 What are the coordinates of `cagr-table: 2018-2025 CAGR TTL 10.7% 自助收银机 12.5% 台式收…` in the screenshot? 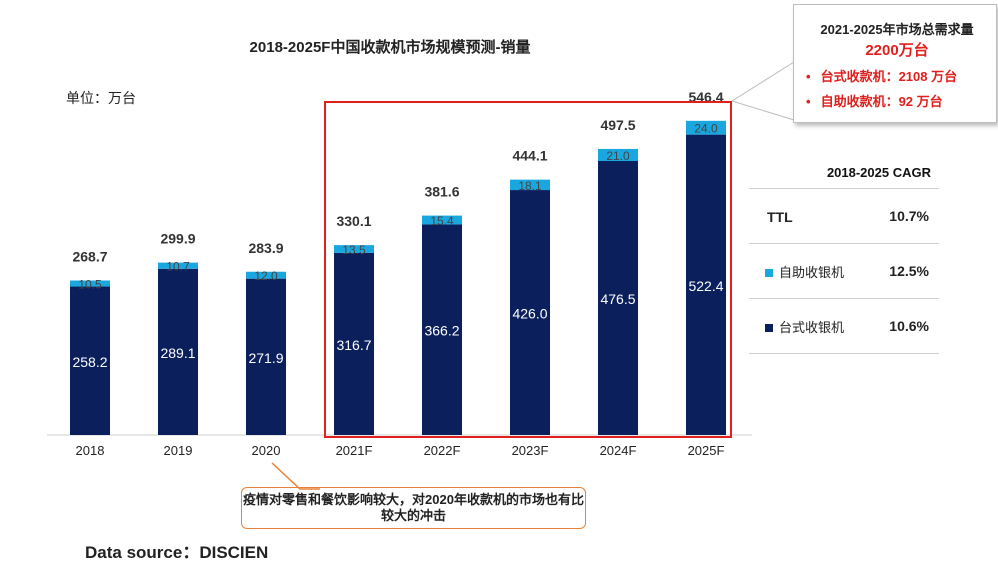 It's located at (844, 256).